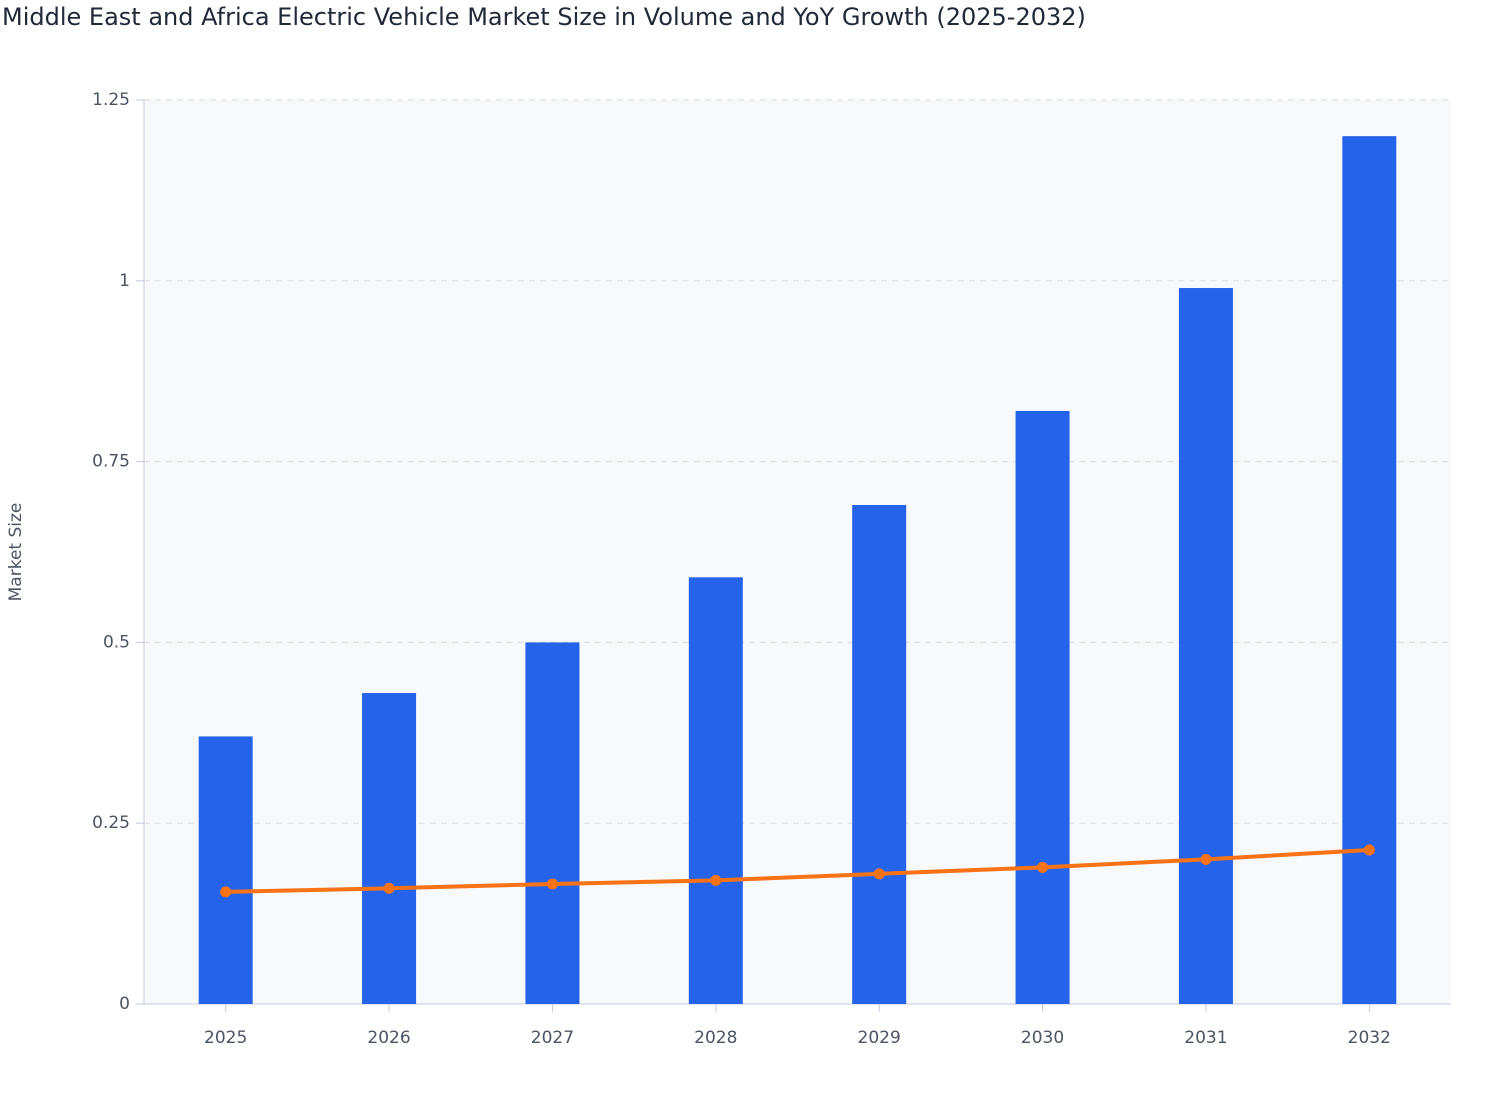 This screenshot has width=1508, height=1120. I want to click on x-tick-label: 2025, so click(225, 1038).